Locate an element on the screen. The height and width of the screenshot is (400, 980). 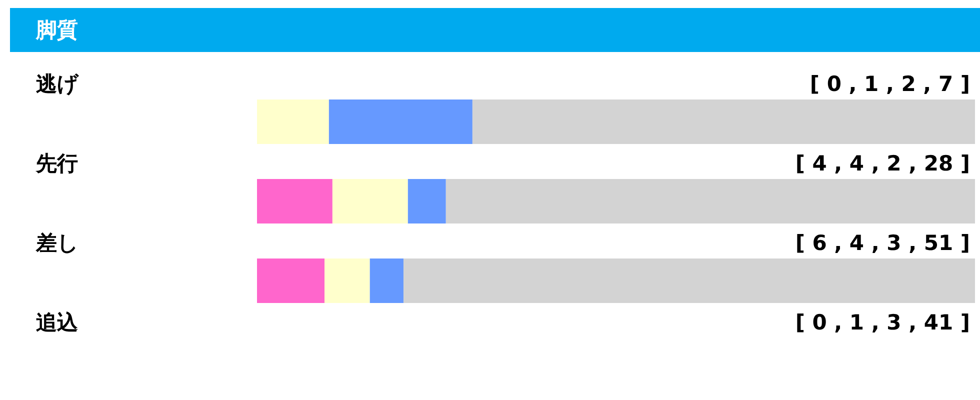
annotation: [ 4 , 4 , 2 , 28 ] is located at coordinates (882, 164).